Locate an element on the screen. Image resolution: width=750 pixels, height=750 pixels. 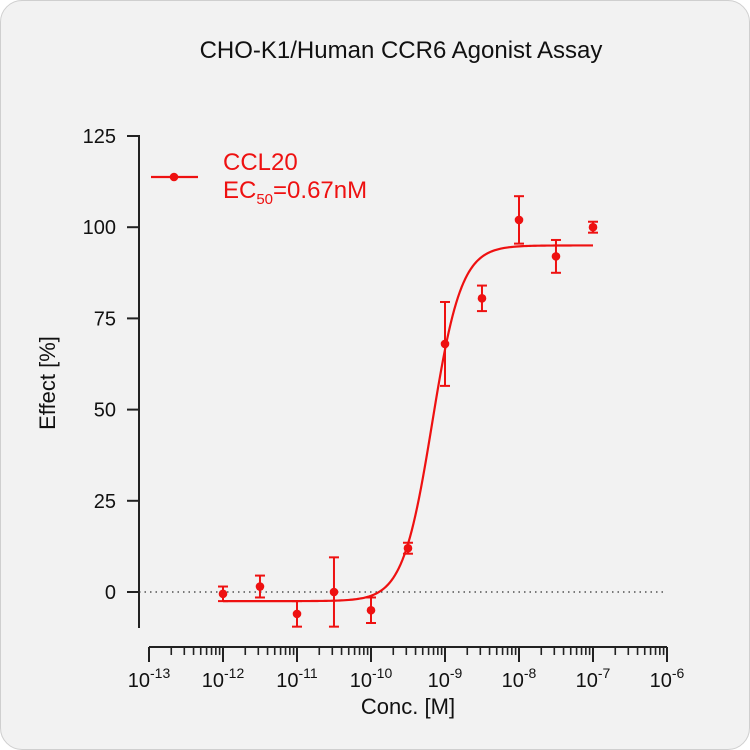
x-tick-label: 10⁻¹³ is located at coordinates (149, 678).